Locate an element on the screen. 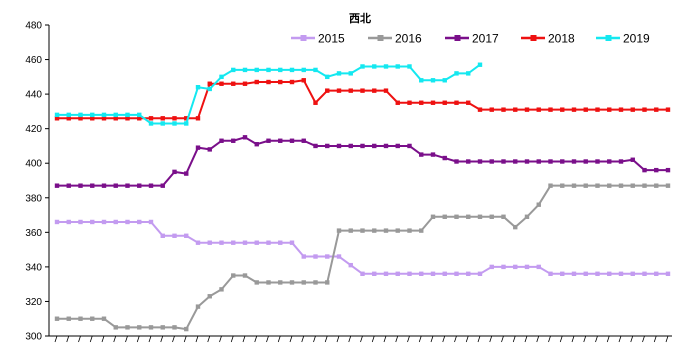 The height and width of the screenshot is (347, 696). y-tick-label: 360 is located at coordinates (33, 233).